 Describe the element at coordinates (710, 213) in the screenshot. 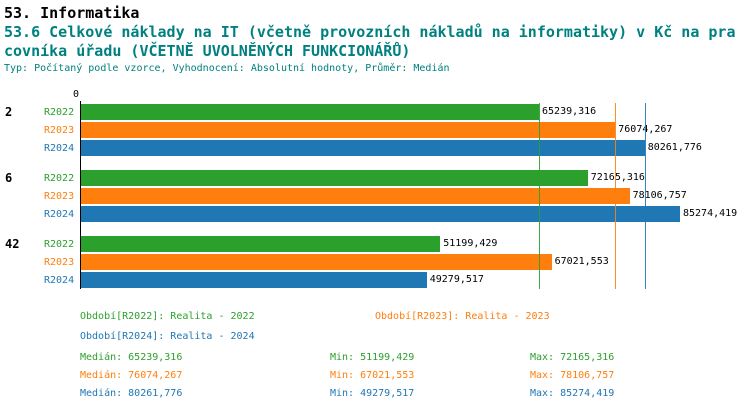

I see `bar-value-label: 85274,419` at that location.